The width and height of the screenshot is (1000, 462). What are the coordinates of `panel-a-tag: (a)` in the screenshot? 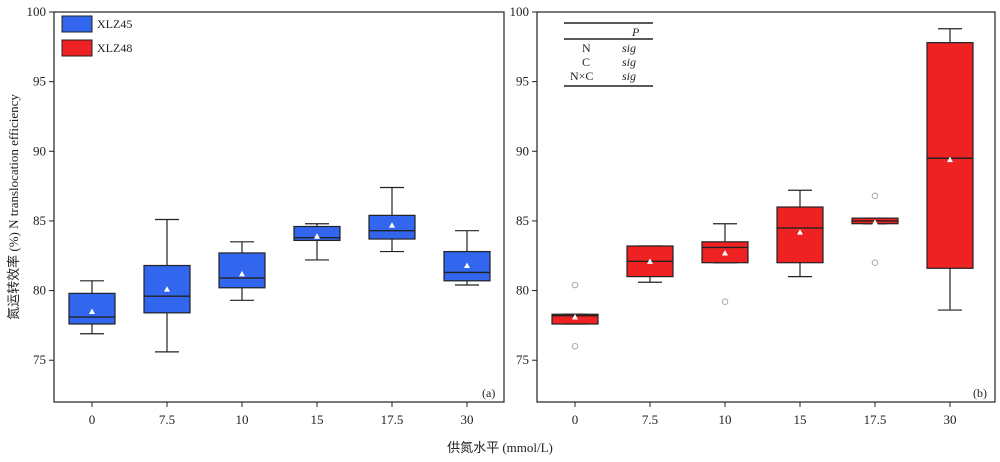 It's located at (488, 393).